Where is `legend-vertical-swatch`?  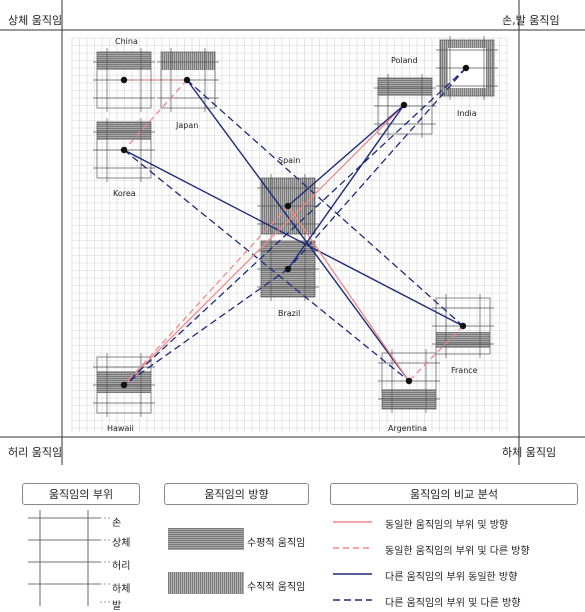 legend-vertical-swatch is located at coordinates (206, 583).